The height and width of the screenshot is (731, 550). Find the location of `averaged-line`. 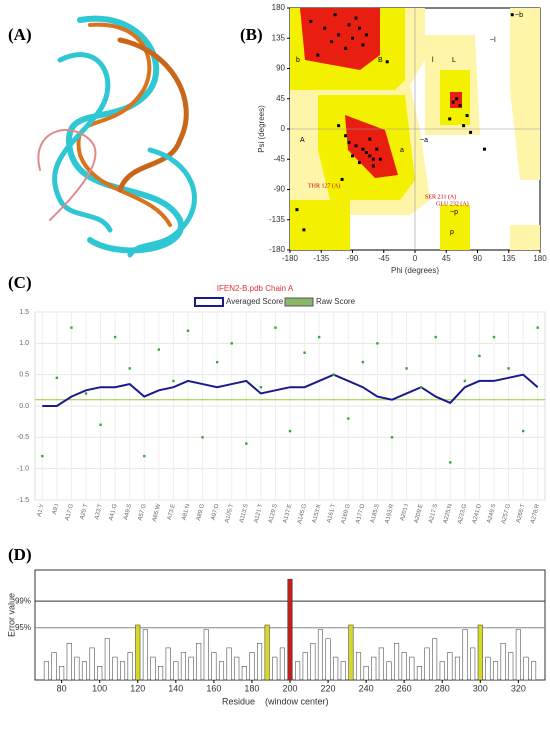

averaged-line is located at coordinates (290, 390).